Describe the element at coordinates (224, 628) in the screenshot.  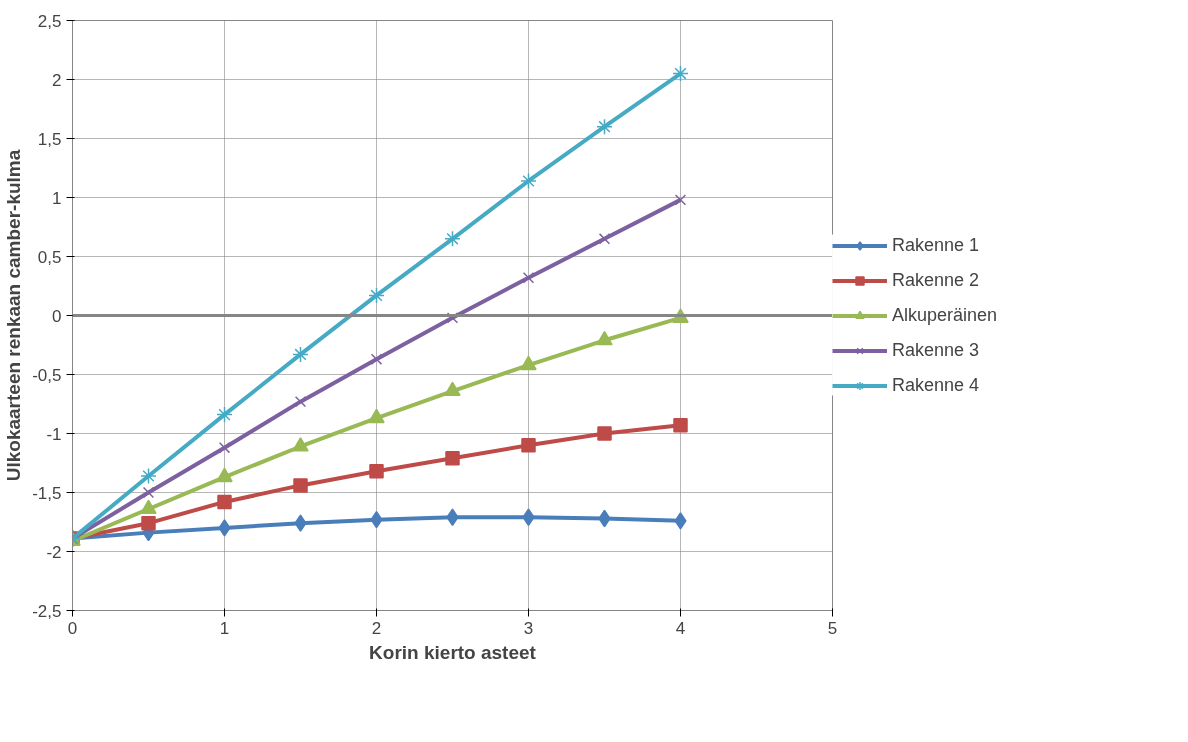
I see `x-tick-label: 1` at that location.